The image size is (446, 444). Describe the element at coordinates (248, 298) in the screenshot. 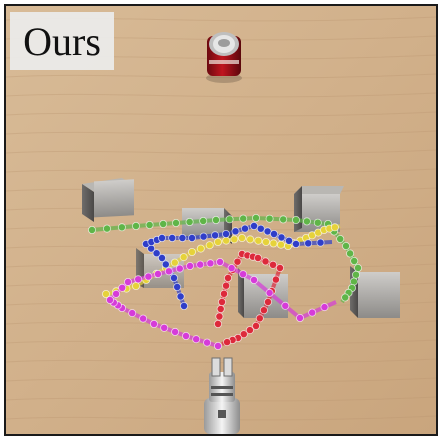

I see `trajectory-red` at that location.